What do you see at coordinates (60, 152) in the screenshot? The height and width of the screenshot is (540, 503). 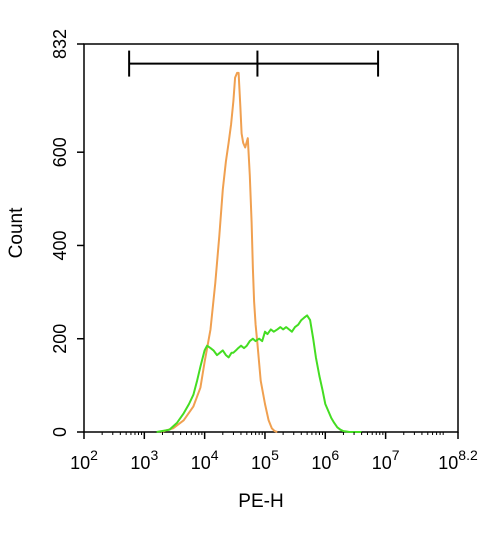 I see `y-tick-label: 600` at bounding box center [60, 152].